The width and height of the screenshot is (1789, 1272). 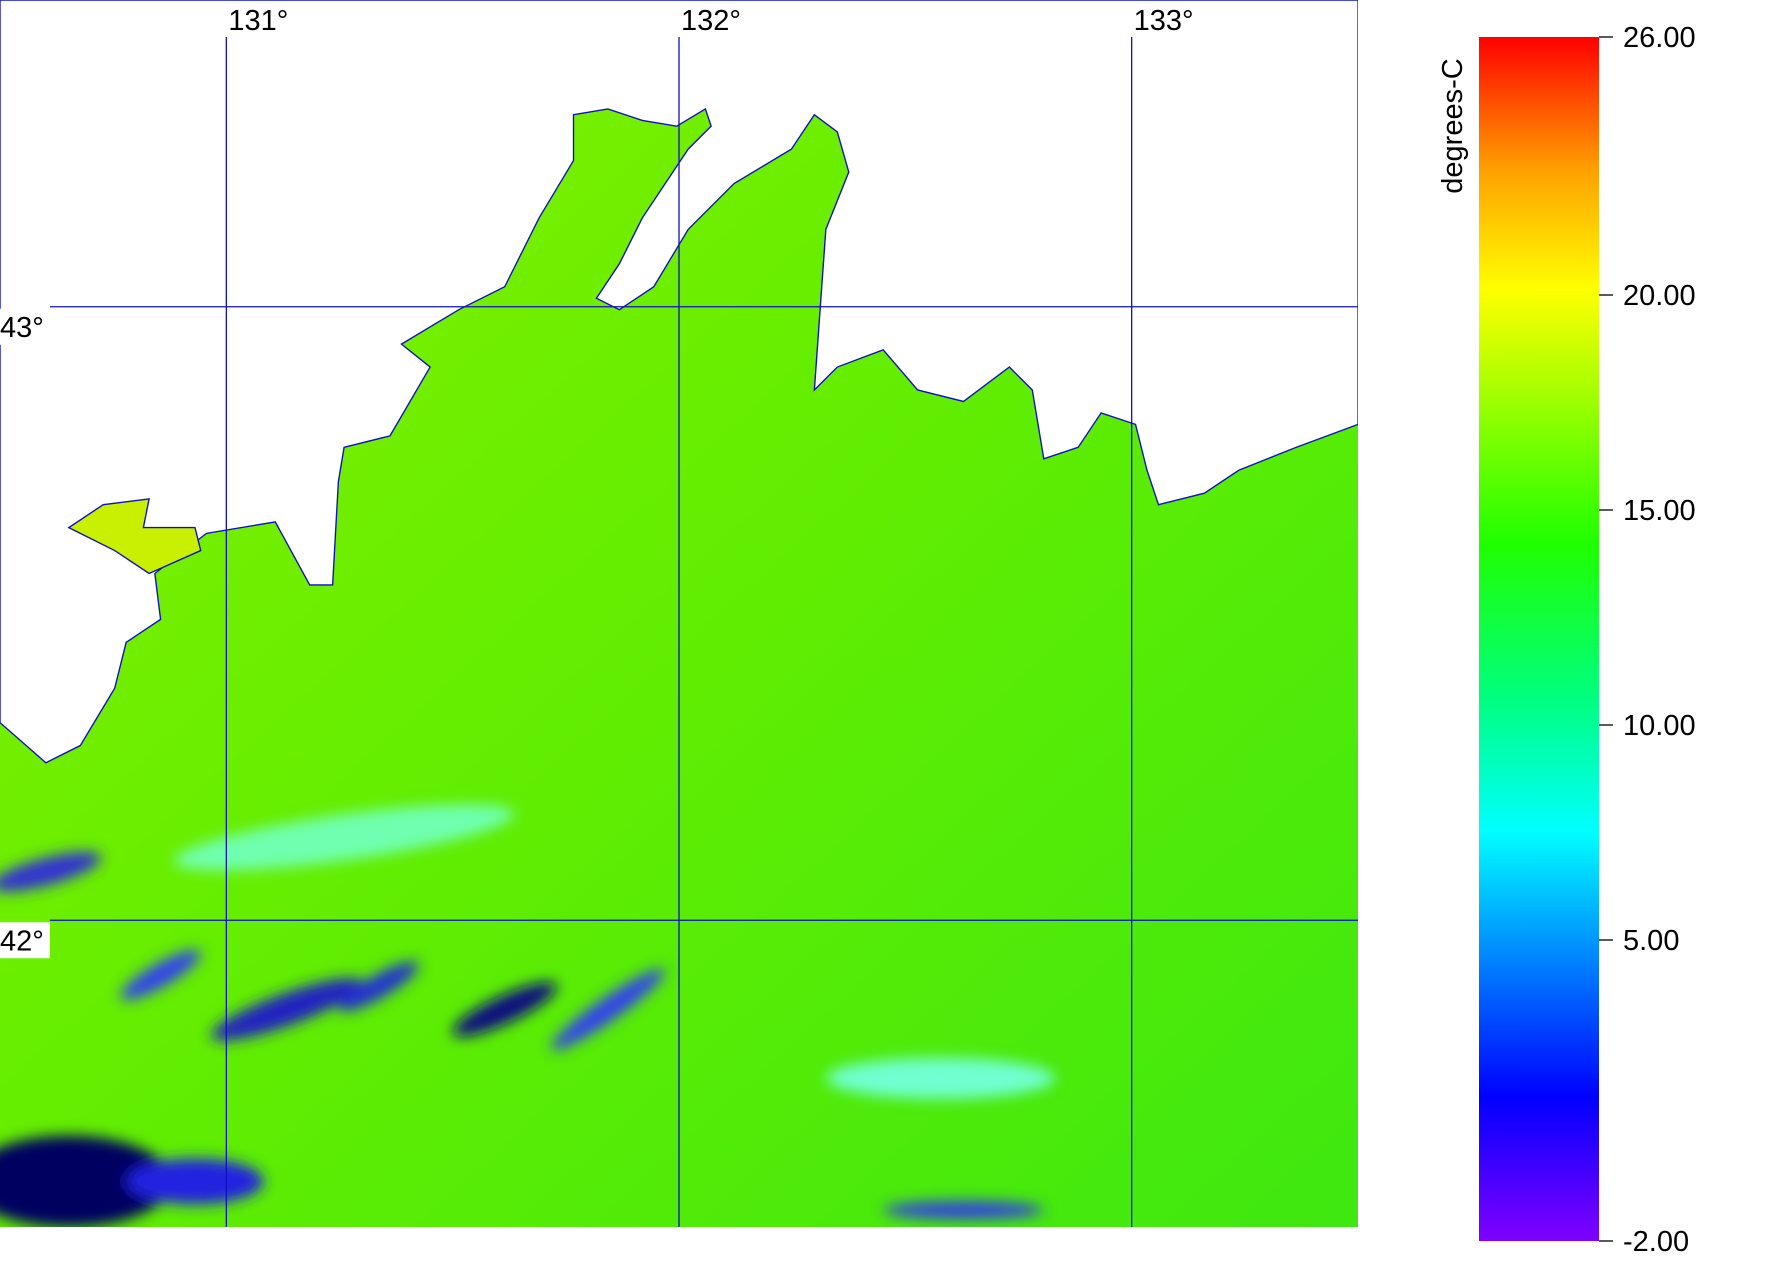 I want to click on lon-tick-label: 131°, so click(x=258, y=21).